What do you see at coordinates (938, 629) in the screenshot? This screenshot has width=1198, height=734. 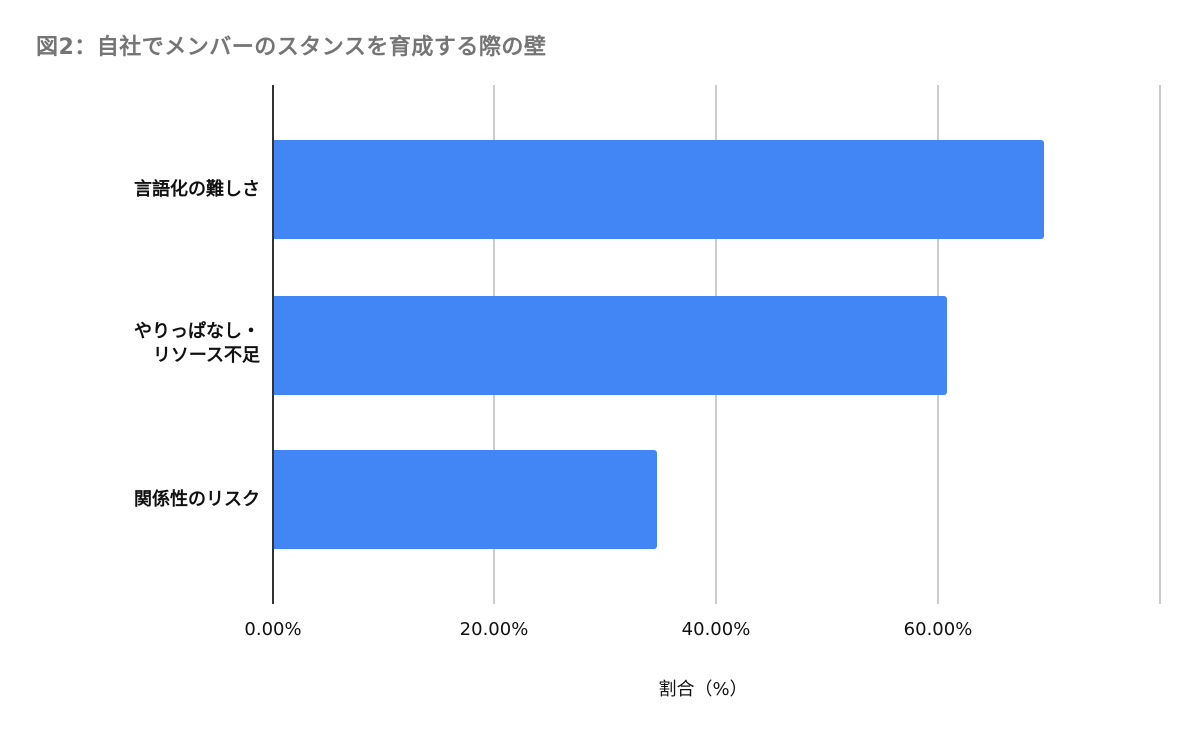 I see `x-tick-label: 60.00%` at bounding box center [938, 629].